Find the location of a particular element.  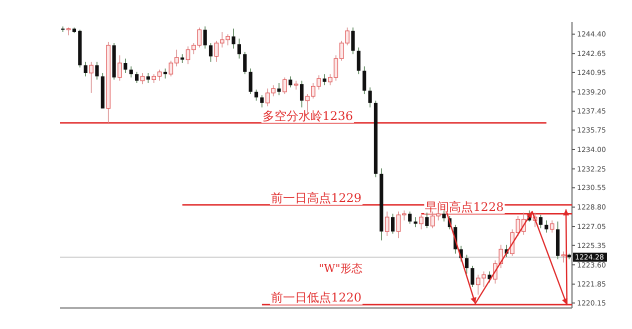

annotation: "W"形态 is located at coordinates (340, 268).